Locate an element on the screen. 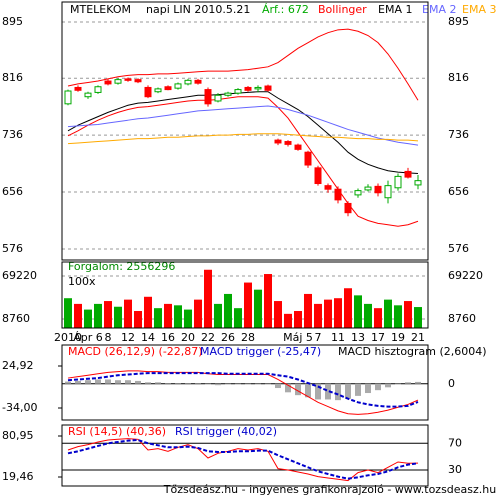 The image size is (498, 498). price-annotation: Árf.: 672 is located at coordinates (285, 9).